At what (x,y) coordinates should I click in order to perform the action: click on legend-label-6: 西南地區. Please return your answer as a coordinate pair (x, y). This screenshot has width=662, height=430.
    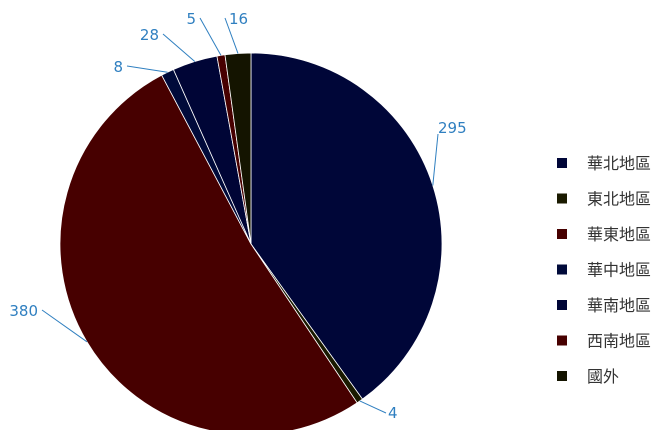
    Looking at the image, I should click on (619, 341).